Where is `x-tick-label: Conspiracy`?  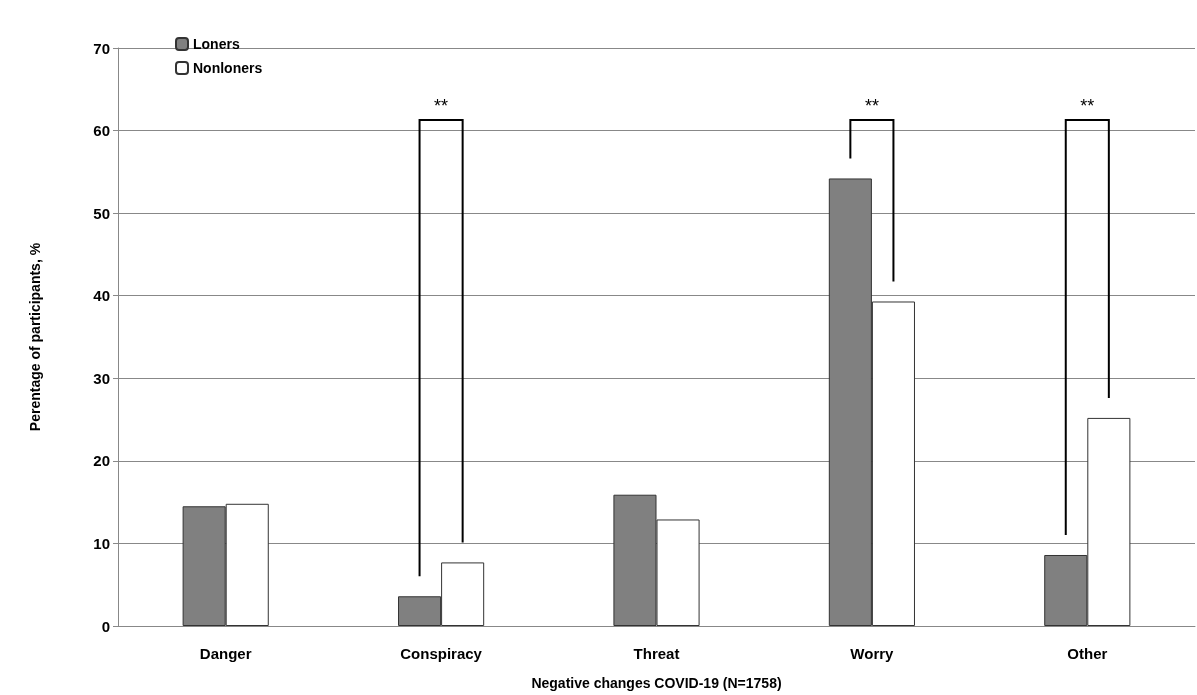
x-tick-label: Conspiracy is located at coordinates (441, 653).